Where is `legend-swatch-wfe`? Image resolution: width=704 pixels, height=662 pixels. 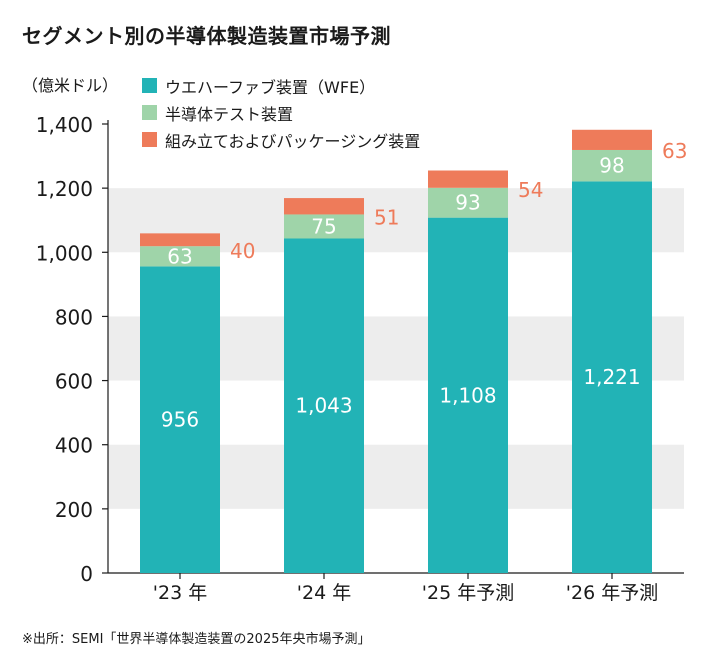
legend-swatch-wfe is located at coordinates (149, 85).